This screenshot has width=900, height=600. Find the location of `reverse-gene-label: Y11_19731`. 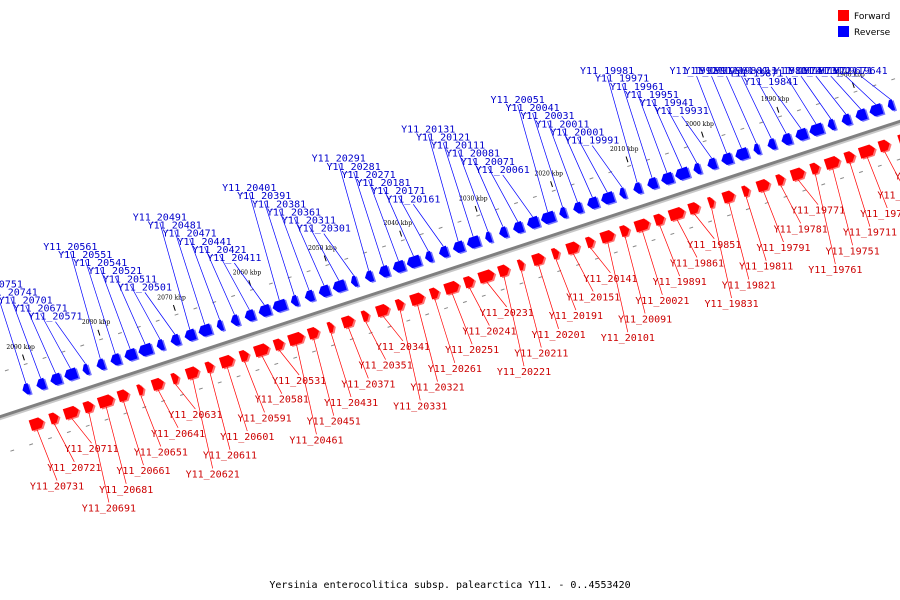

reverse-gene-label: Y11_19731 is located at coordinates (816, 71).